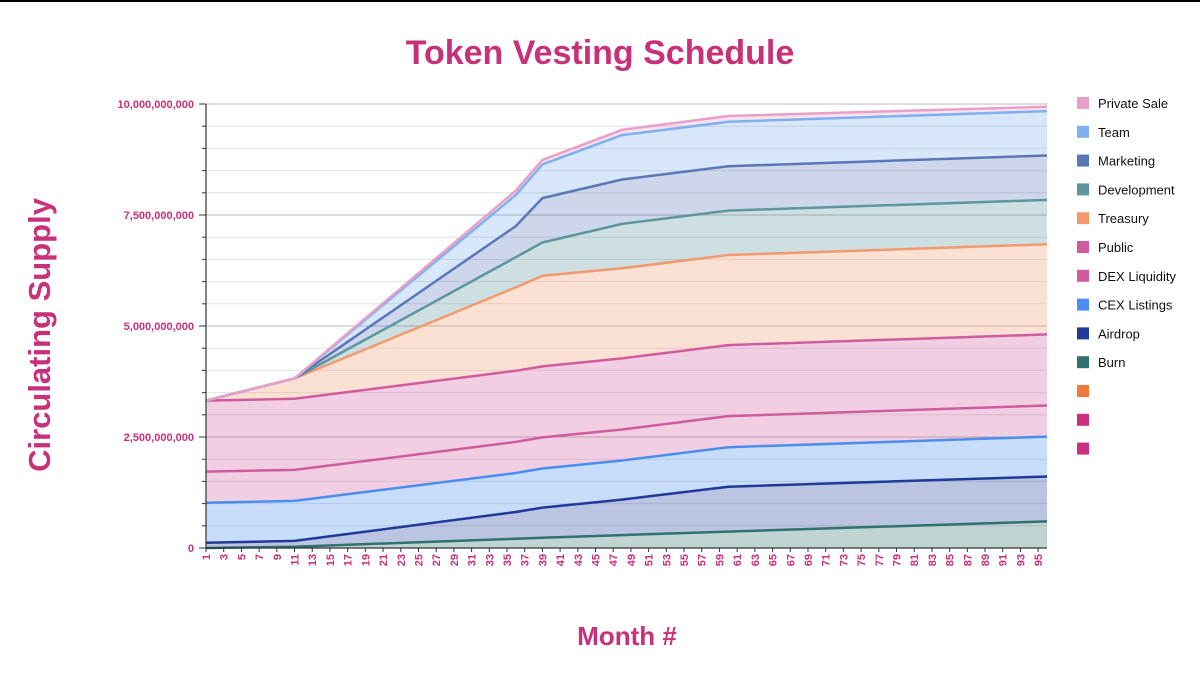 This screenshot has height=678, width=1200. I want to click on x-tick-label: 31, so click(473, 560).